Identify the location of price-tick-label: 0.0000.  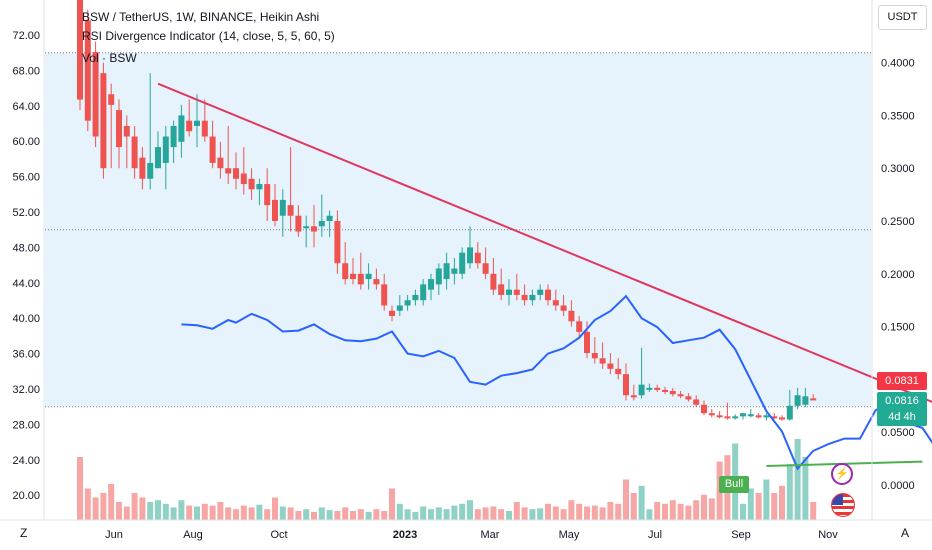
(898, 486).